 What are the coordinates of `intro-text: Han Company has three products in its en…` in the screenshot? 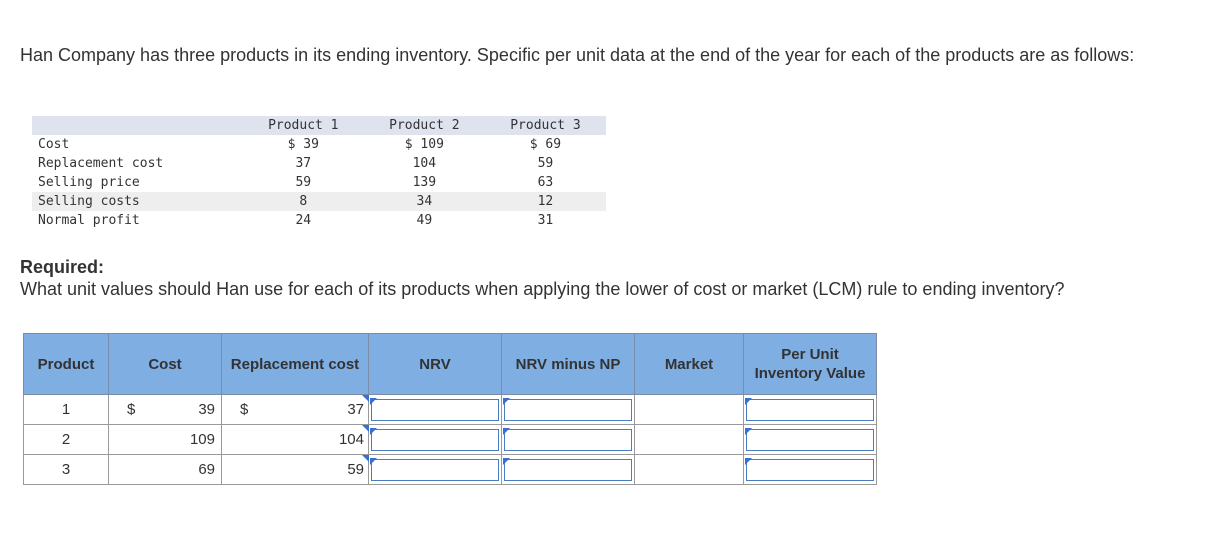 It's located at (577, 55).